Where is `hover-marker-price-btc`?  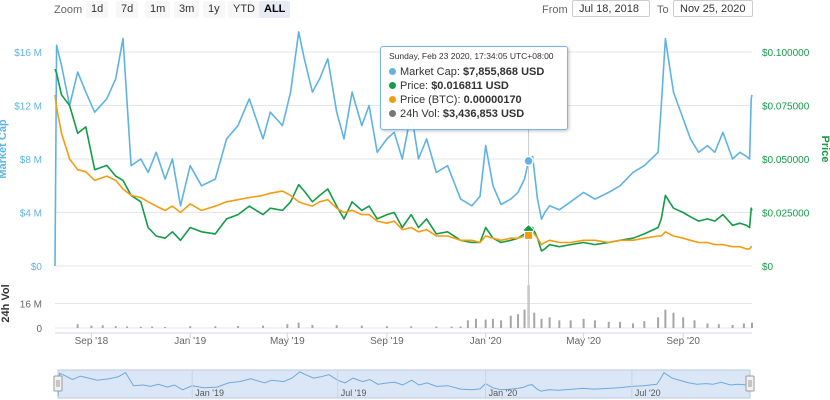
hover-marker-price-btc is located at coordinates (529, 235).